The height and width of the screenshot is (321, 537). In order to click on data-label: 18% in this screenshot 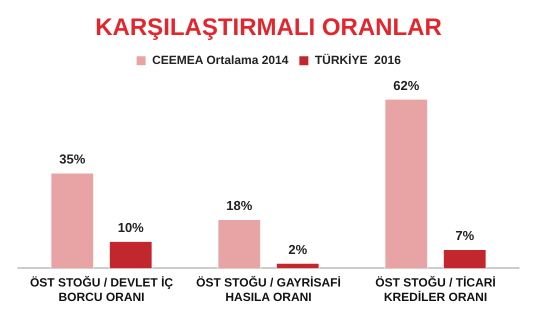, I will do `click(239, 206)`.